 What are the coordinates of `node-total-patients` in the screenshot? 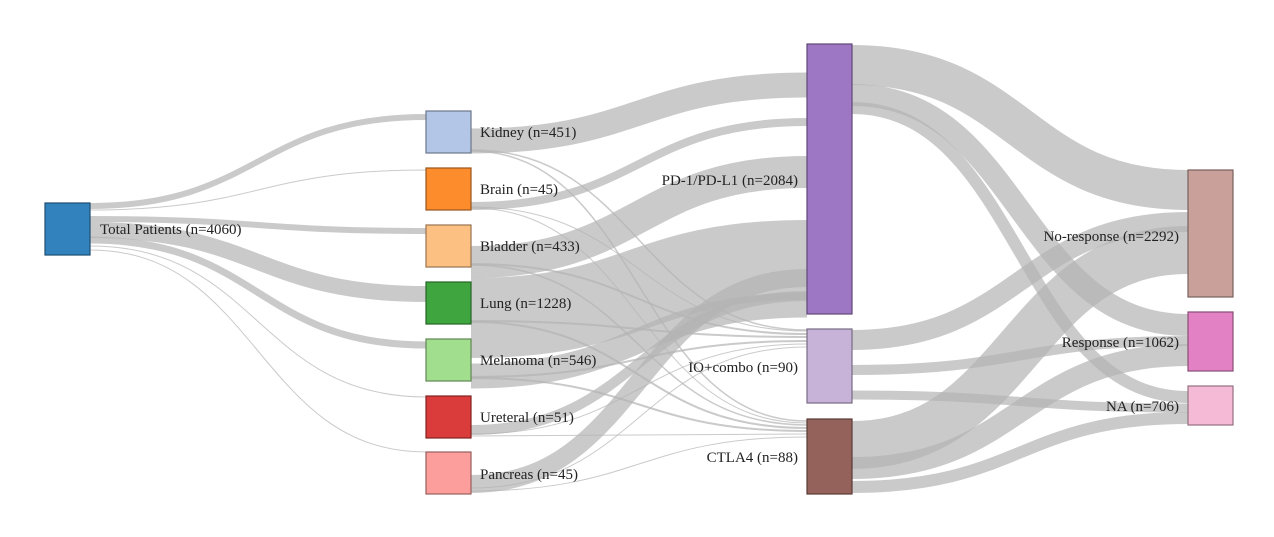 It's located at (67, 229).